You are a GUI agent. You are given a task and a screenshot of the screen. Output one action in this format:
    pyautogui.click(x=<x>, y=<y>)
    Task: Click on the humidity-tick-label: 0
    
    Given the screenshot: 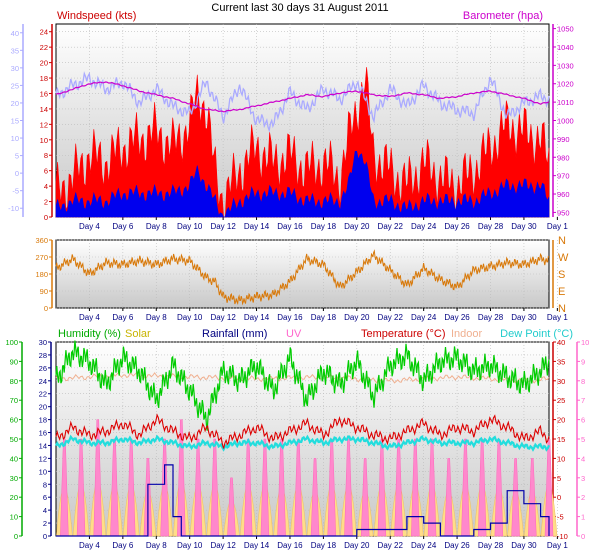 What is the action you would take?
    pyautogui.click(x=16, y=536)
    